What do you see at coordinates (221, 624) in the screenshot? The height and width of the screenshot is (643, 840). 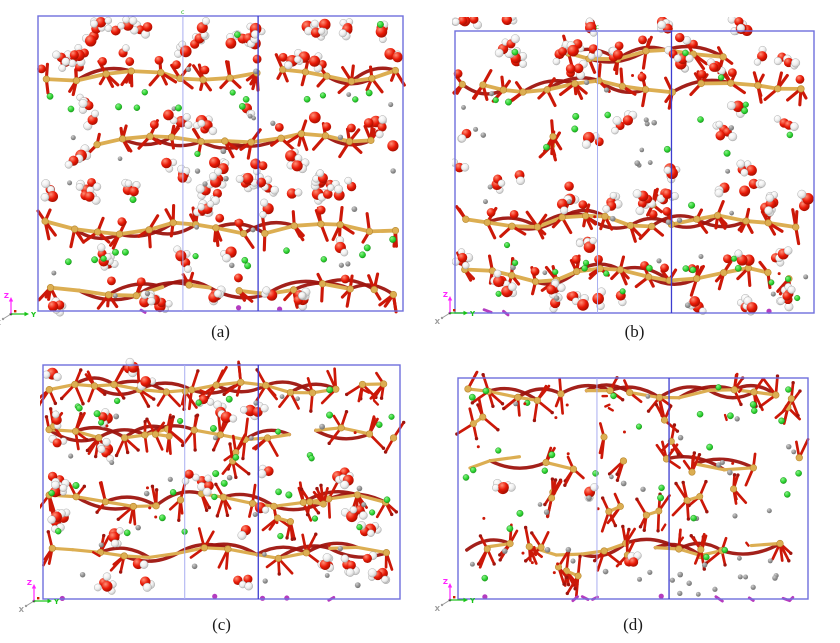 I see `caption-c: (c)` at bounding box center [221, 624].